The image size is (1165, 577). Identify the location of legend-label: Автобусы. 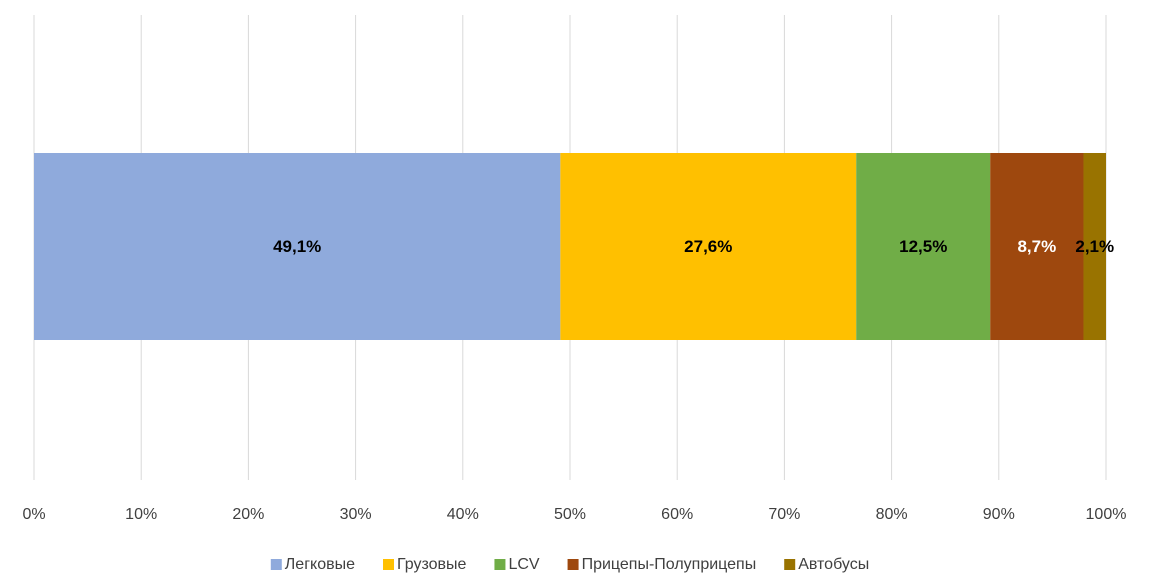
(833, 564).